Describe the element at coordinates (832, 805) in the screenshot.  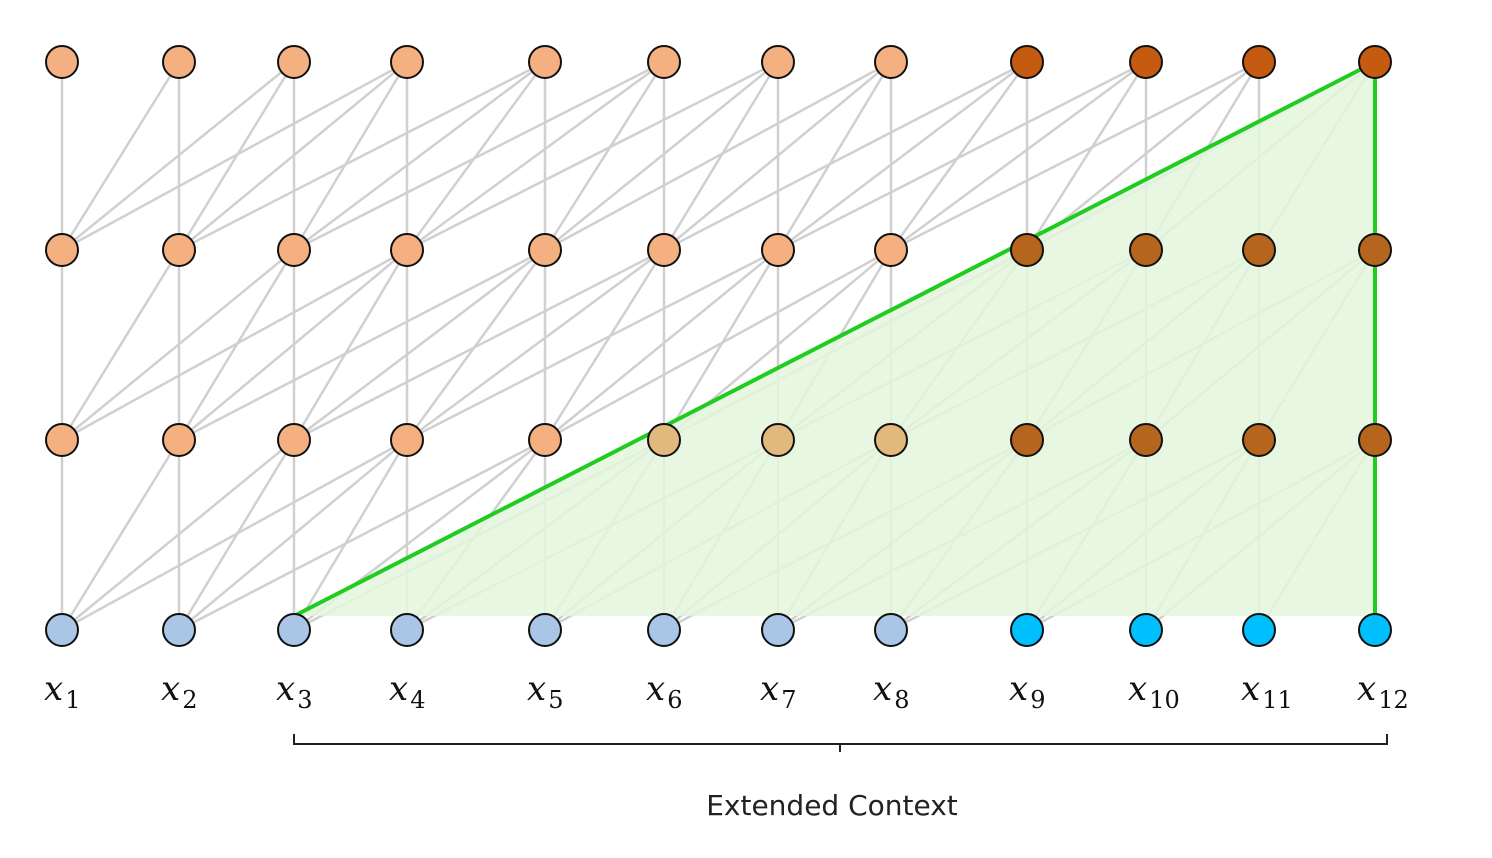
I see `extended-context-label: Extended Context` at that location.